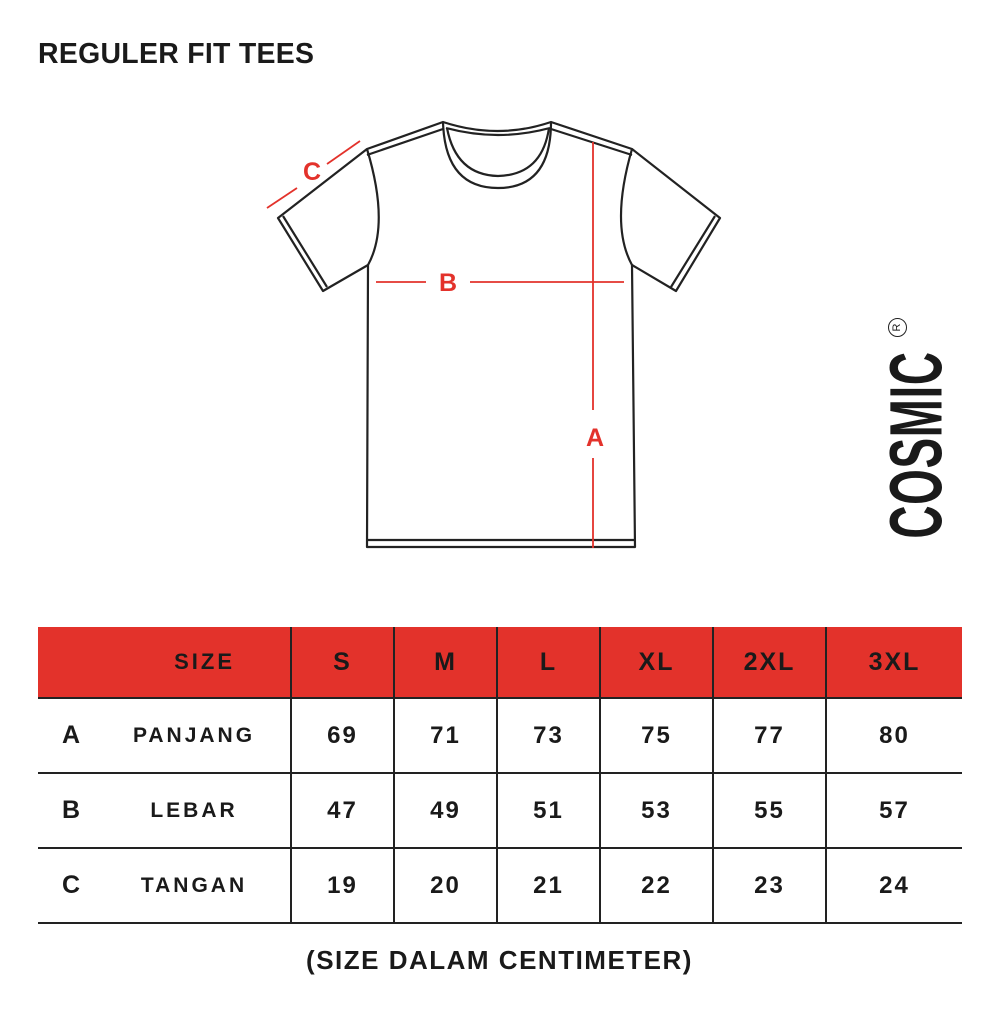  I want to click on table-cell: 77, so click(769, 735).